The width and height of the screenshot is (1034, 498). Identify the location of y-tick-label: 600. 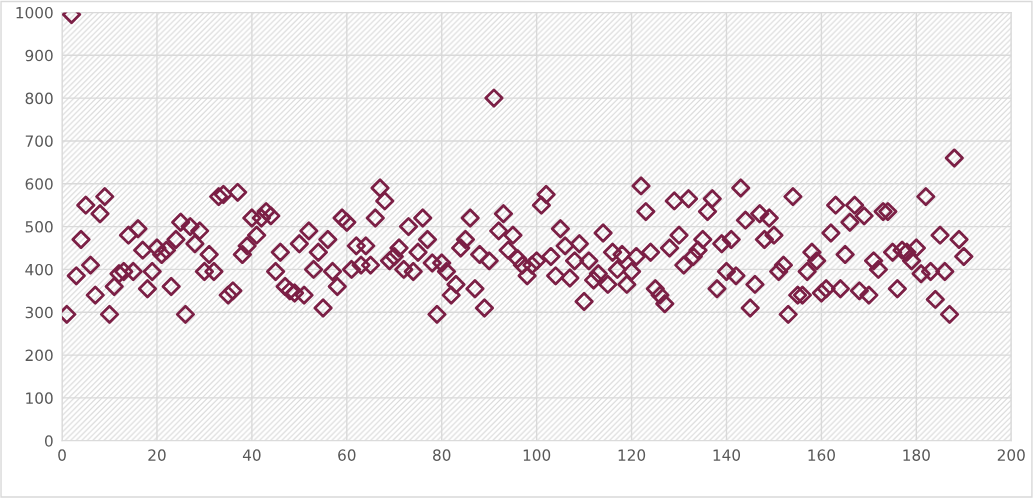
(39, 184).